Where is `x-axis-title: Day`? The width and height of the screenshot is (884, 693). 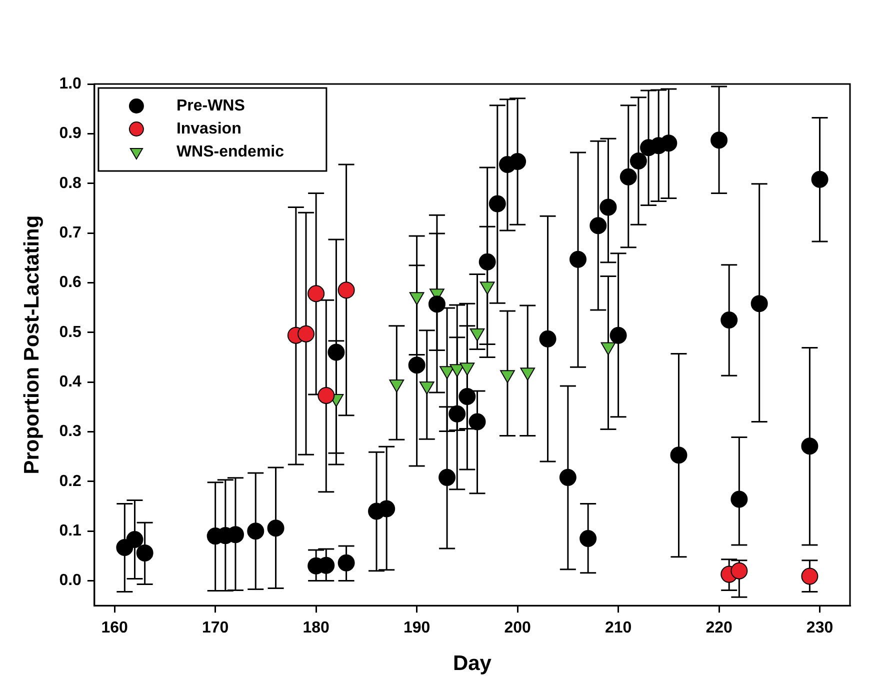
x-axis-title: Day is located at coordinates (472, 664).